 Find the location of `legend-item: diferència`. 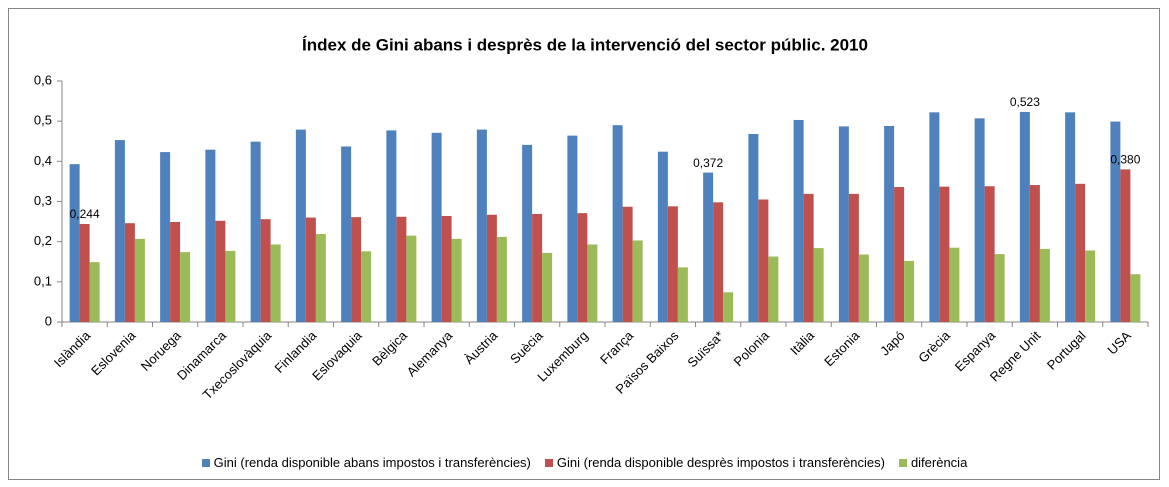

legend-item: diferència is located at coordinates (933, 462).